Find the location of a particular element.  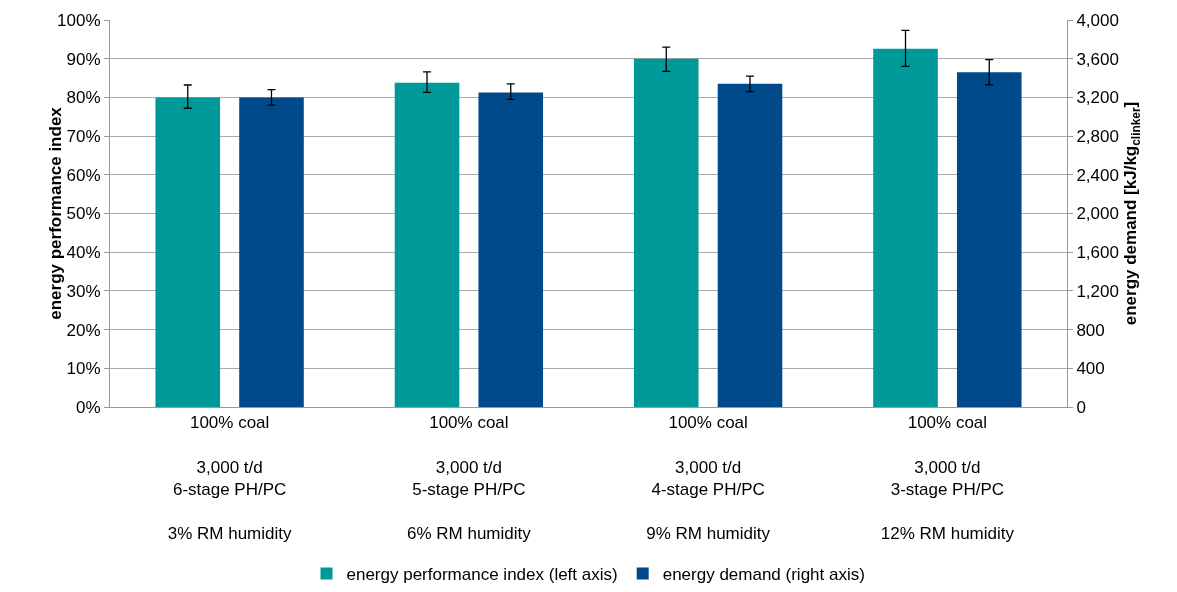

y2-tick-label: 0 is located at coordinates (1081, 407).